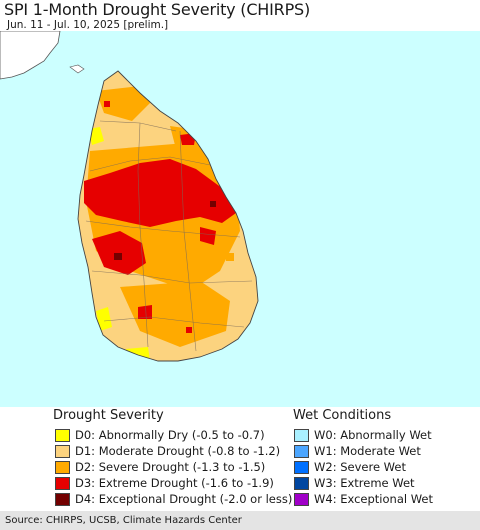  Describe the element at coordinates (108, 415) in the screenshot. I see `drought-legend-heading: Drought Severity` at that location.